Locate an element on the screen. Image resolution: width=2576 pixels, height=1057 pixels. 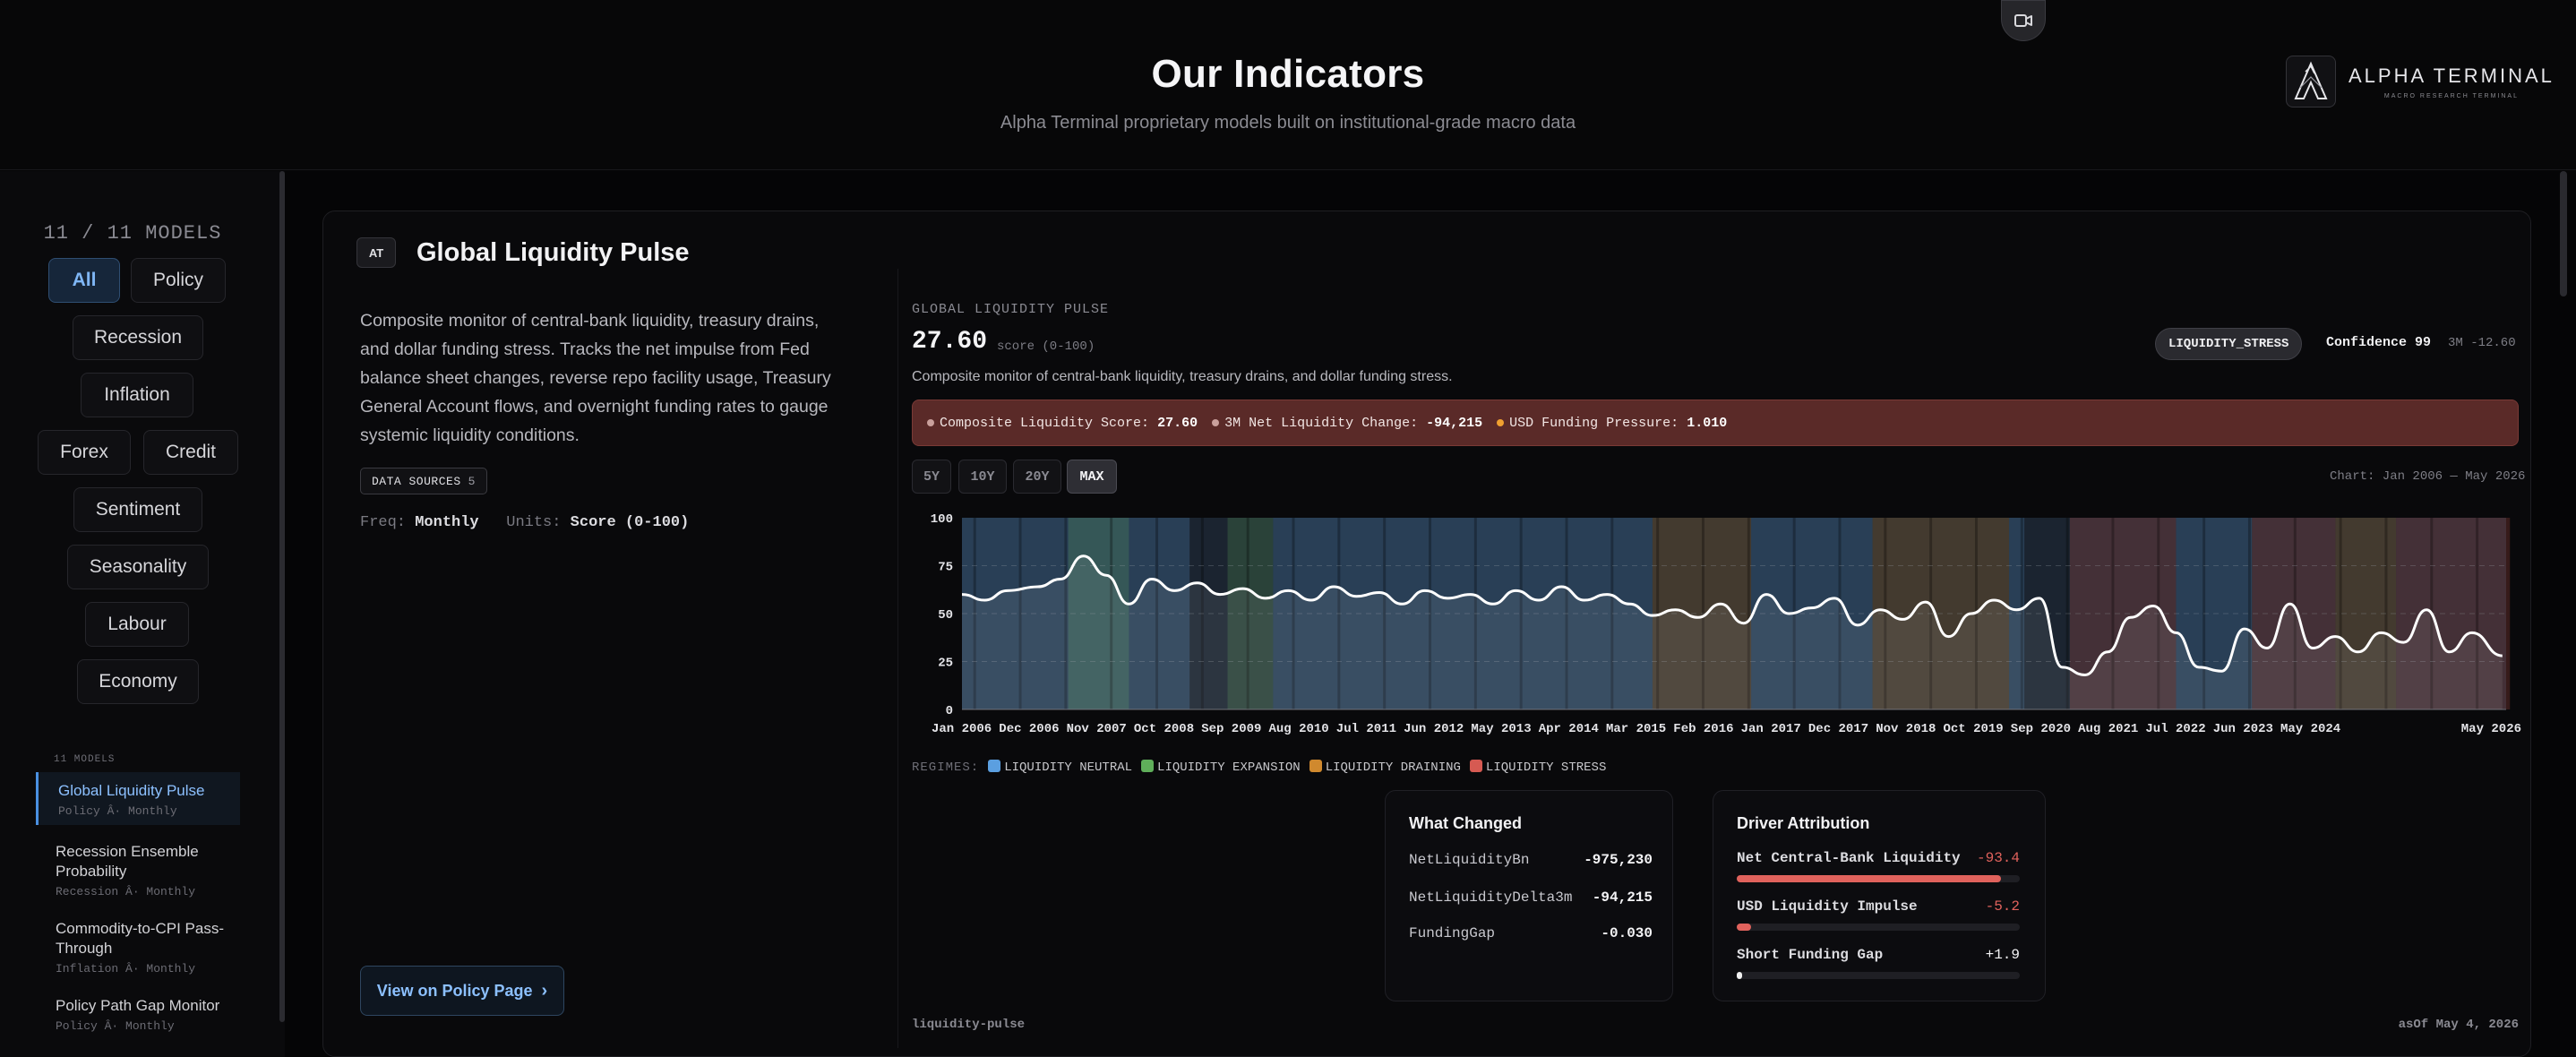
brand-tagline: MACRO RESEARCH TERMINAL is located at coordinates (2451, 95).